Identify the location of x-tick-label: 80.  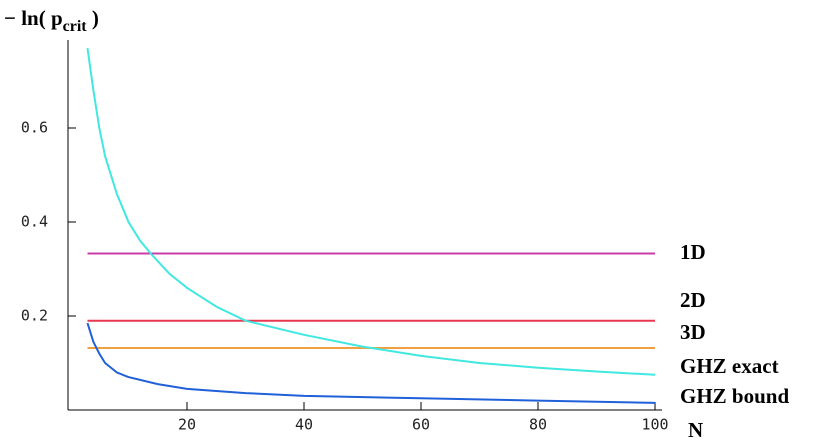
(538, 425).